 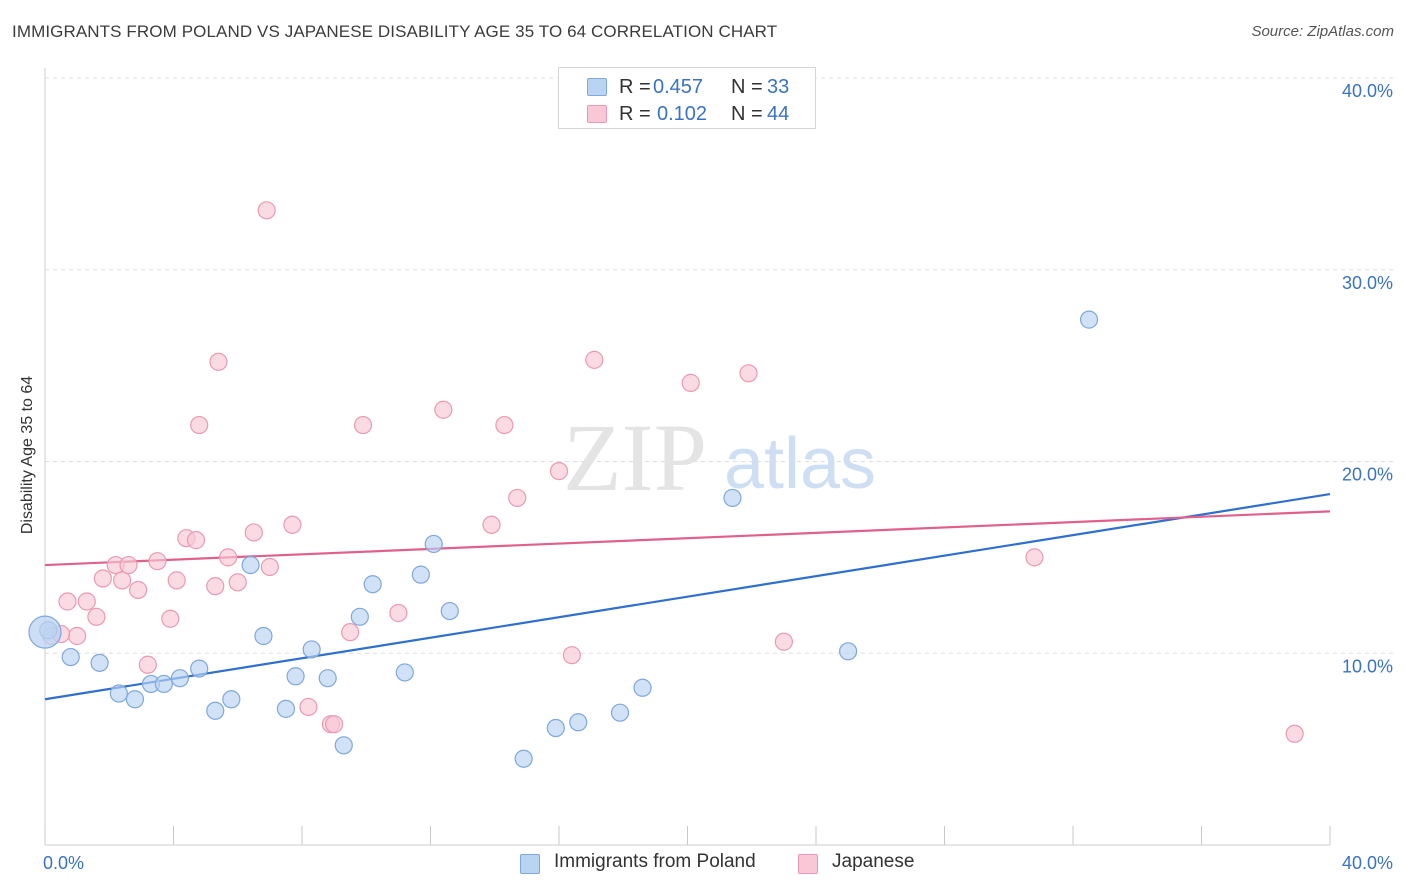 I want to click on legend-n-value: 33, so click(x=778, y=87).